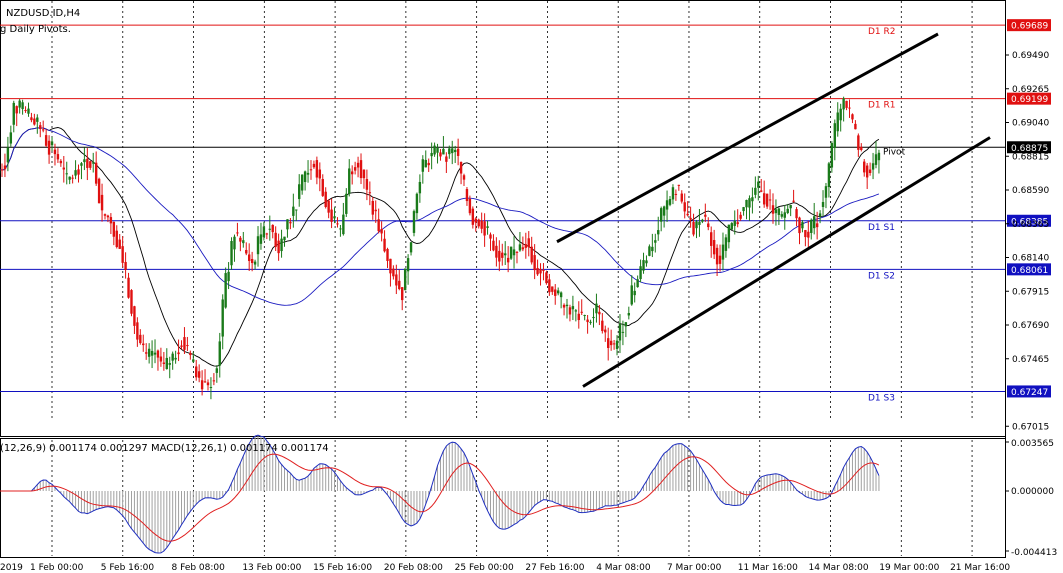 The width and height of the screenshot is (1063, 573). I want to click on price-tick-label: 0.67915, so click(1030, 292).